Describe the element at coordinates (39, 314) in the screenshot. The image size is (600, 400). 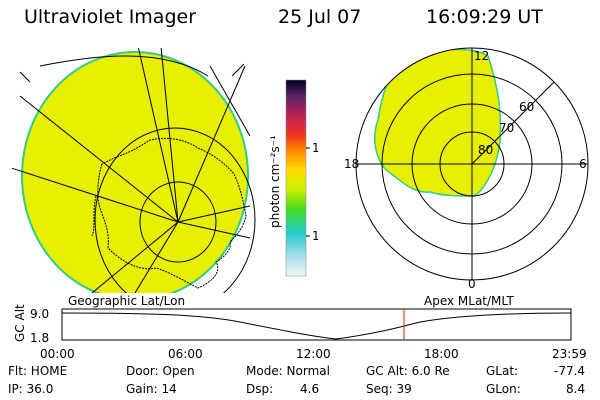
I see `altitude-tick-max: 9.0` at that location.